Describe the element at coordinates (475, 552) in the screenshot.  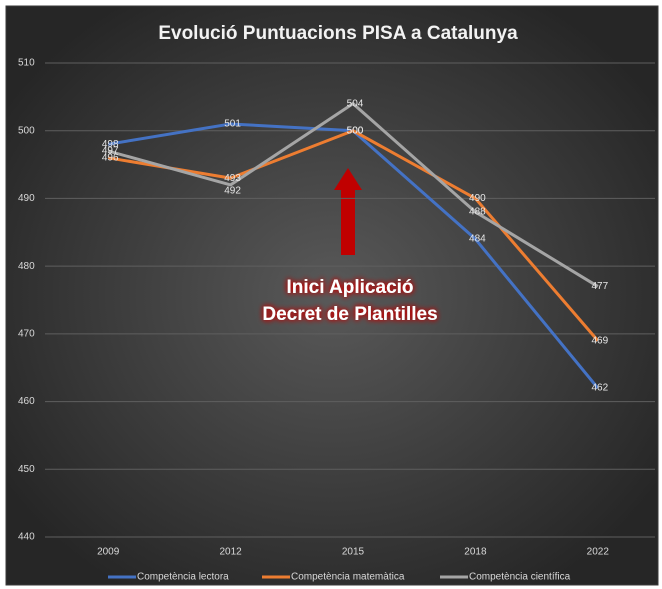
I see `x-tick-label: 2018` at that location.